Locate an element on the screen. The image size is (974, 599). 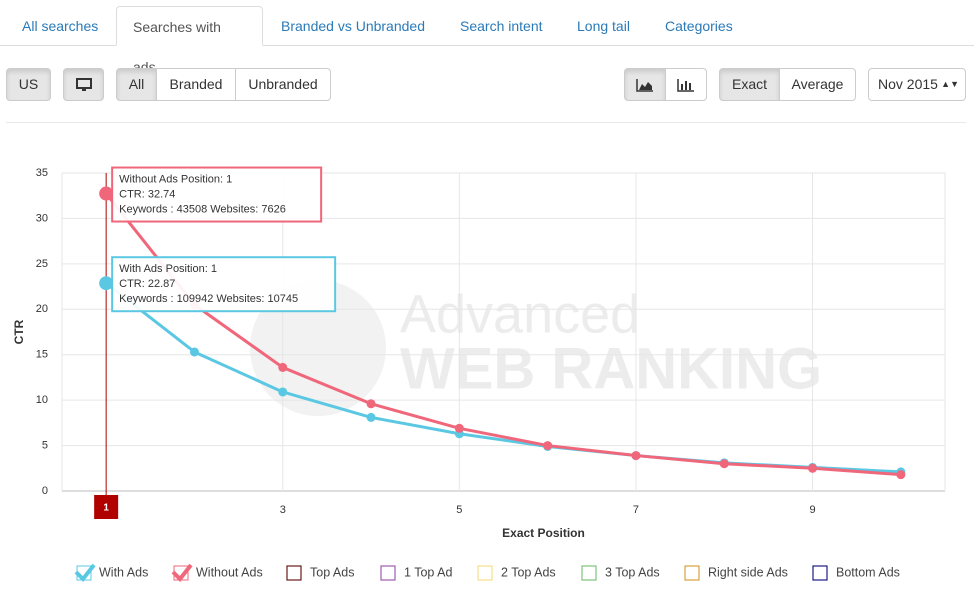
legend-label: Top Ads is located at coordinates (332, 572).